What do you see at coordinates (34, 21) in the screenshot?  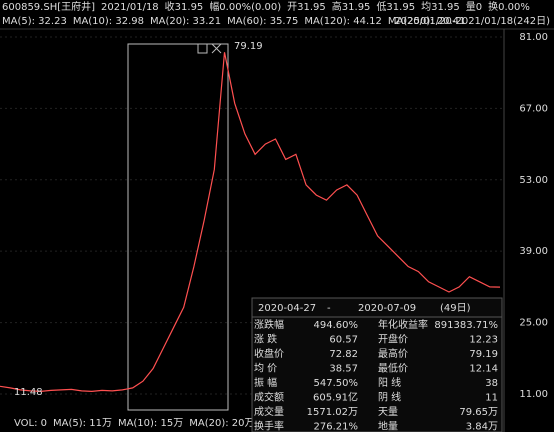 I see `ma-label: MA(5): 32.23` at bounding box center [34, 21].